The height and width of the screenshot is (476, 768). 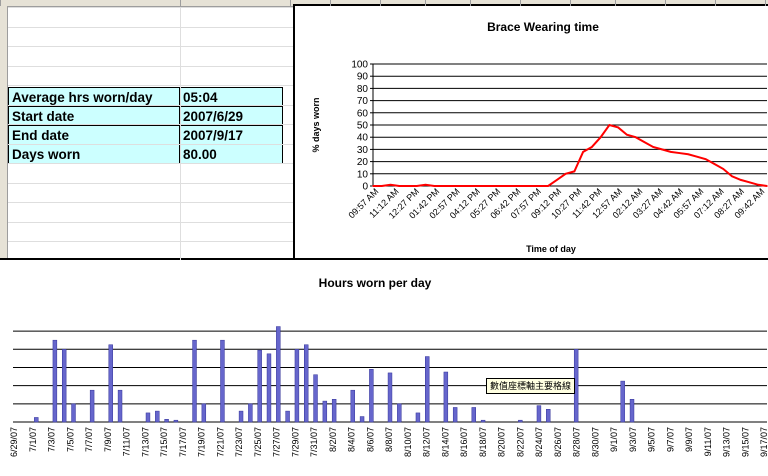 What do you see at coordinates (314, 442) in the screenshot?
I see `x-tick-label: 7/31/07` at bounding box center [314, 442].